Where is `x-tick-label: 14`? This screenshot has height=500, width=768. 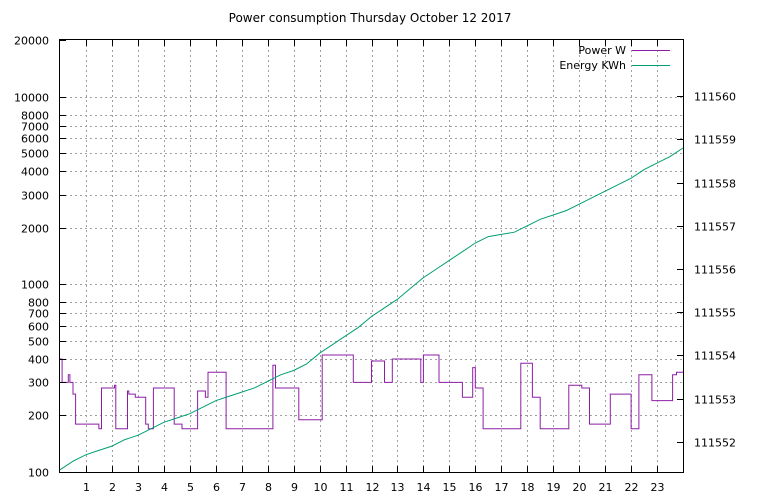
x-tick-label: 14 is located at coordinates (424, 487).